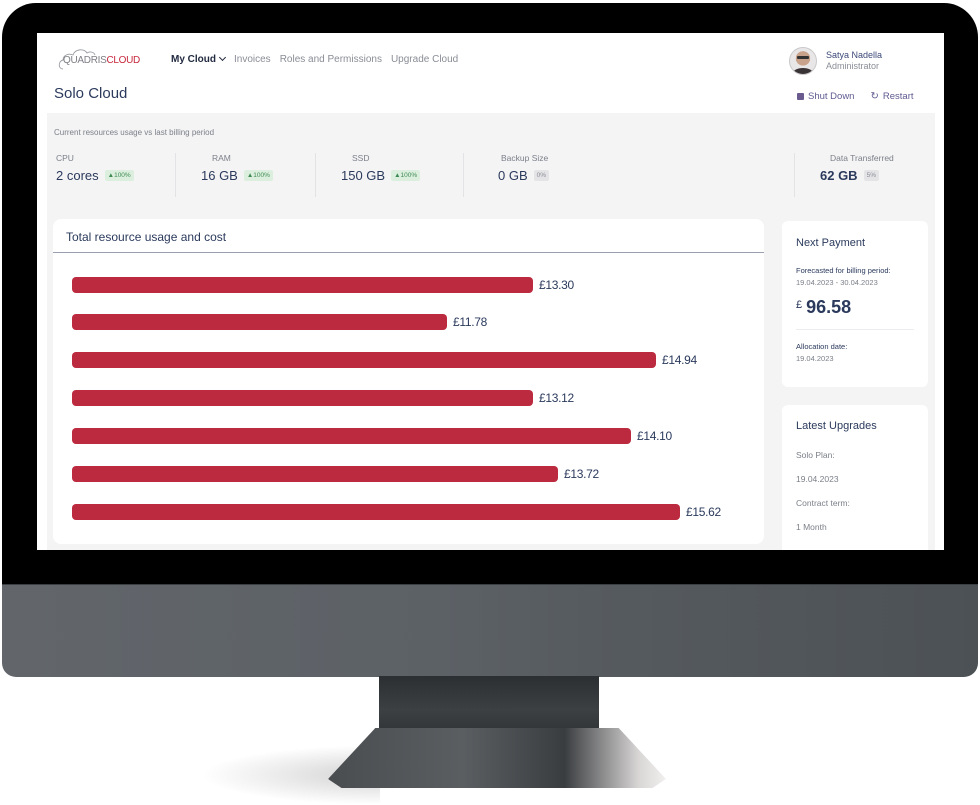 The width and height of the screenshot is (980, 805). What do you see at coordinates (800, 96) in the screenshot?
I see `stop-icon` at bounding box center [800, 96].